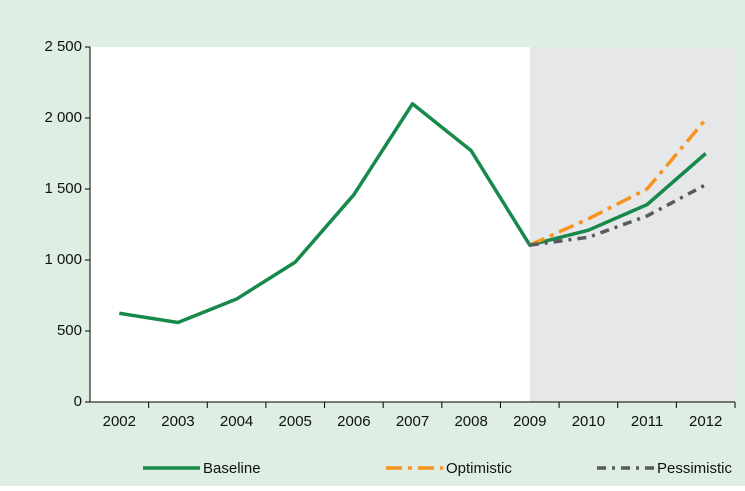  Describe the element at coordinates (353, 421) in the screenshot. I see `x-tick-label: 2006` at that location.